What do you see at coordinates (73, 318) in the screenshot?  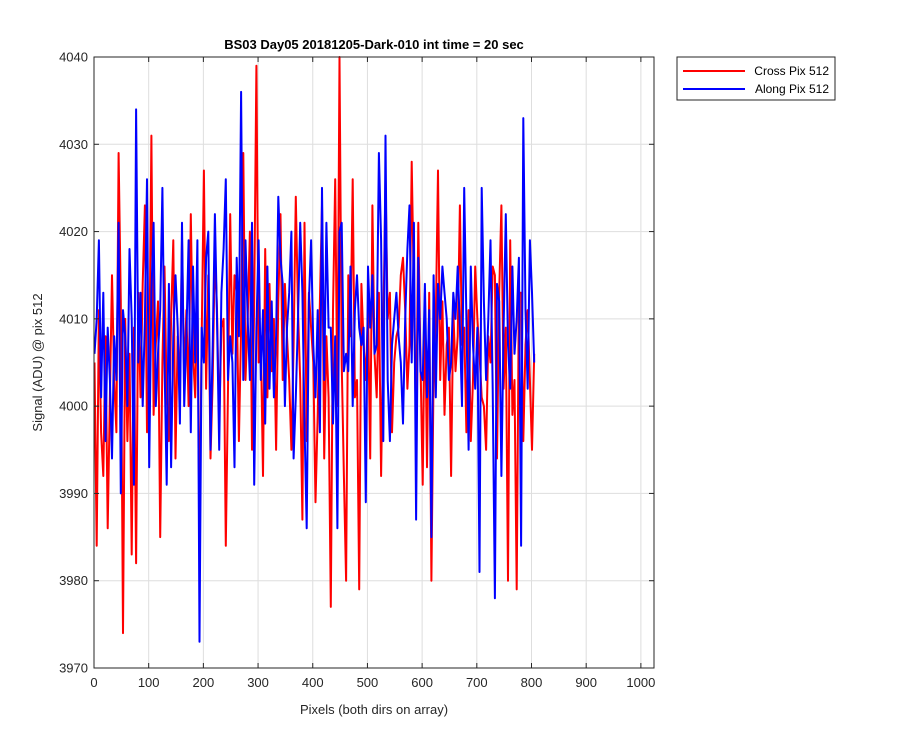 I see `y-tick-label: 4010` at bounding box center [73, 318].